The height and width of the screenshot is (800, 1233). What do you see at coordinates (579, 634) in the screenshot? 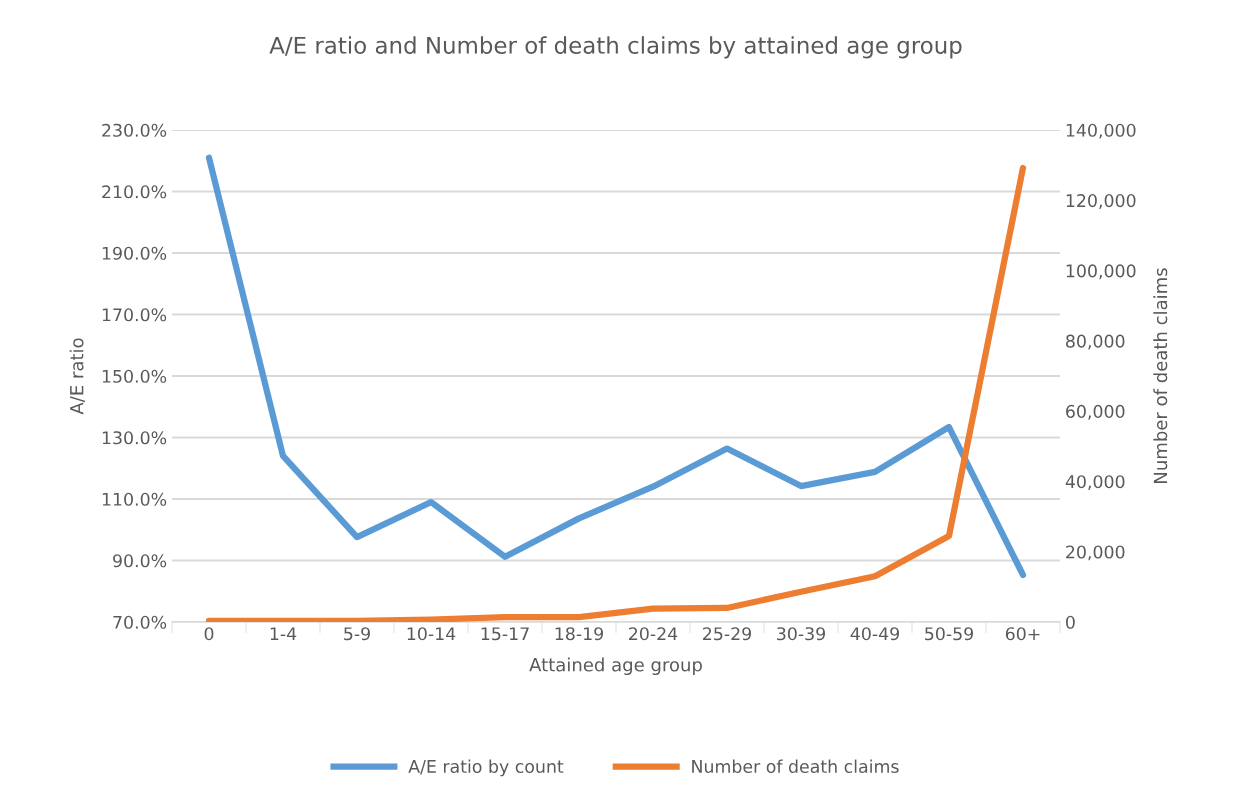
I see `x-tick-label: 18-19` at bounding box center [579, 634].